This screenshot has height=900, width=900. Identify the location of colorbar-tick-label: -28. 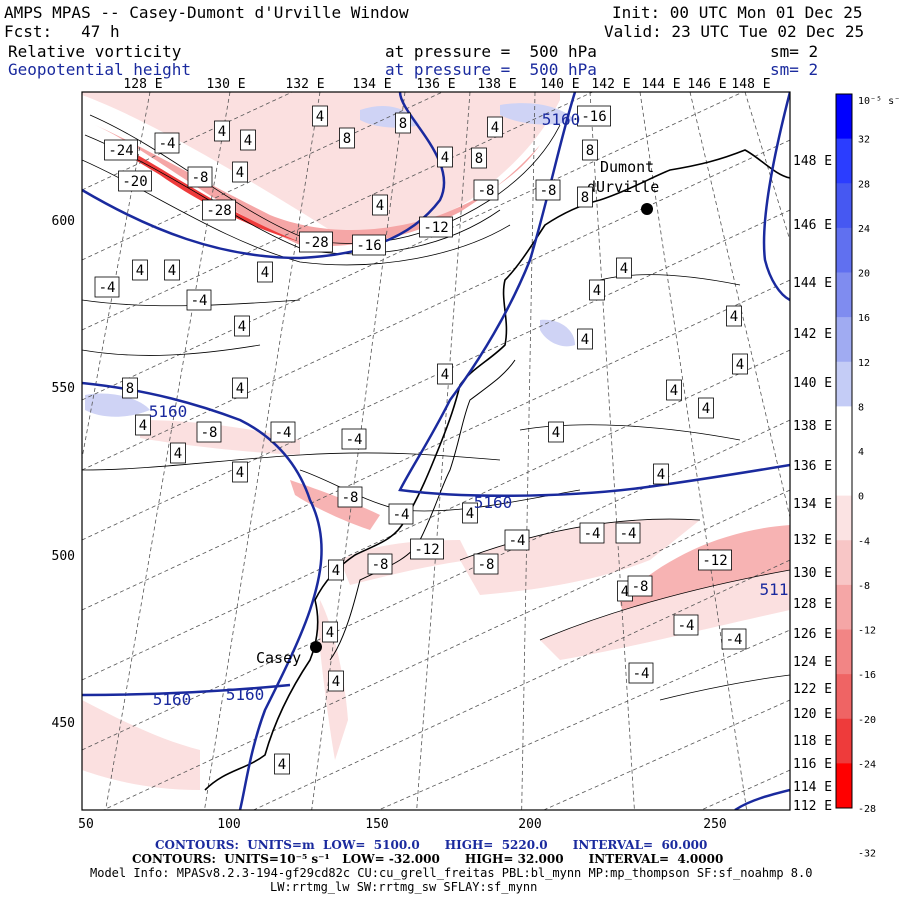
(867, 809).